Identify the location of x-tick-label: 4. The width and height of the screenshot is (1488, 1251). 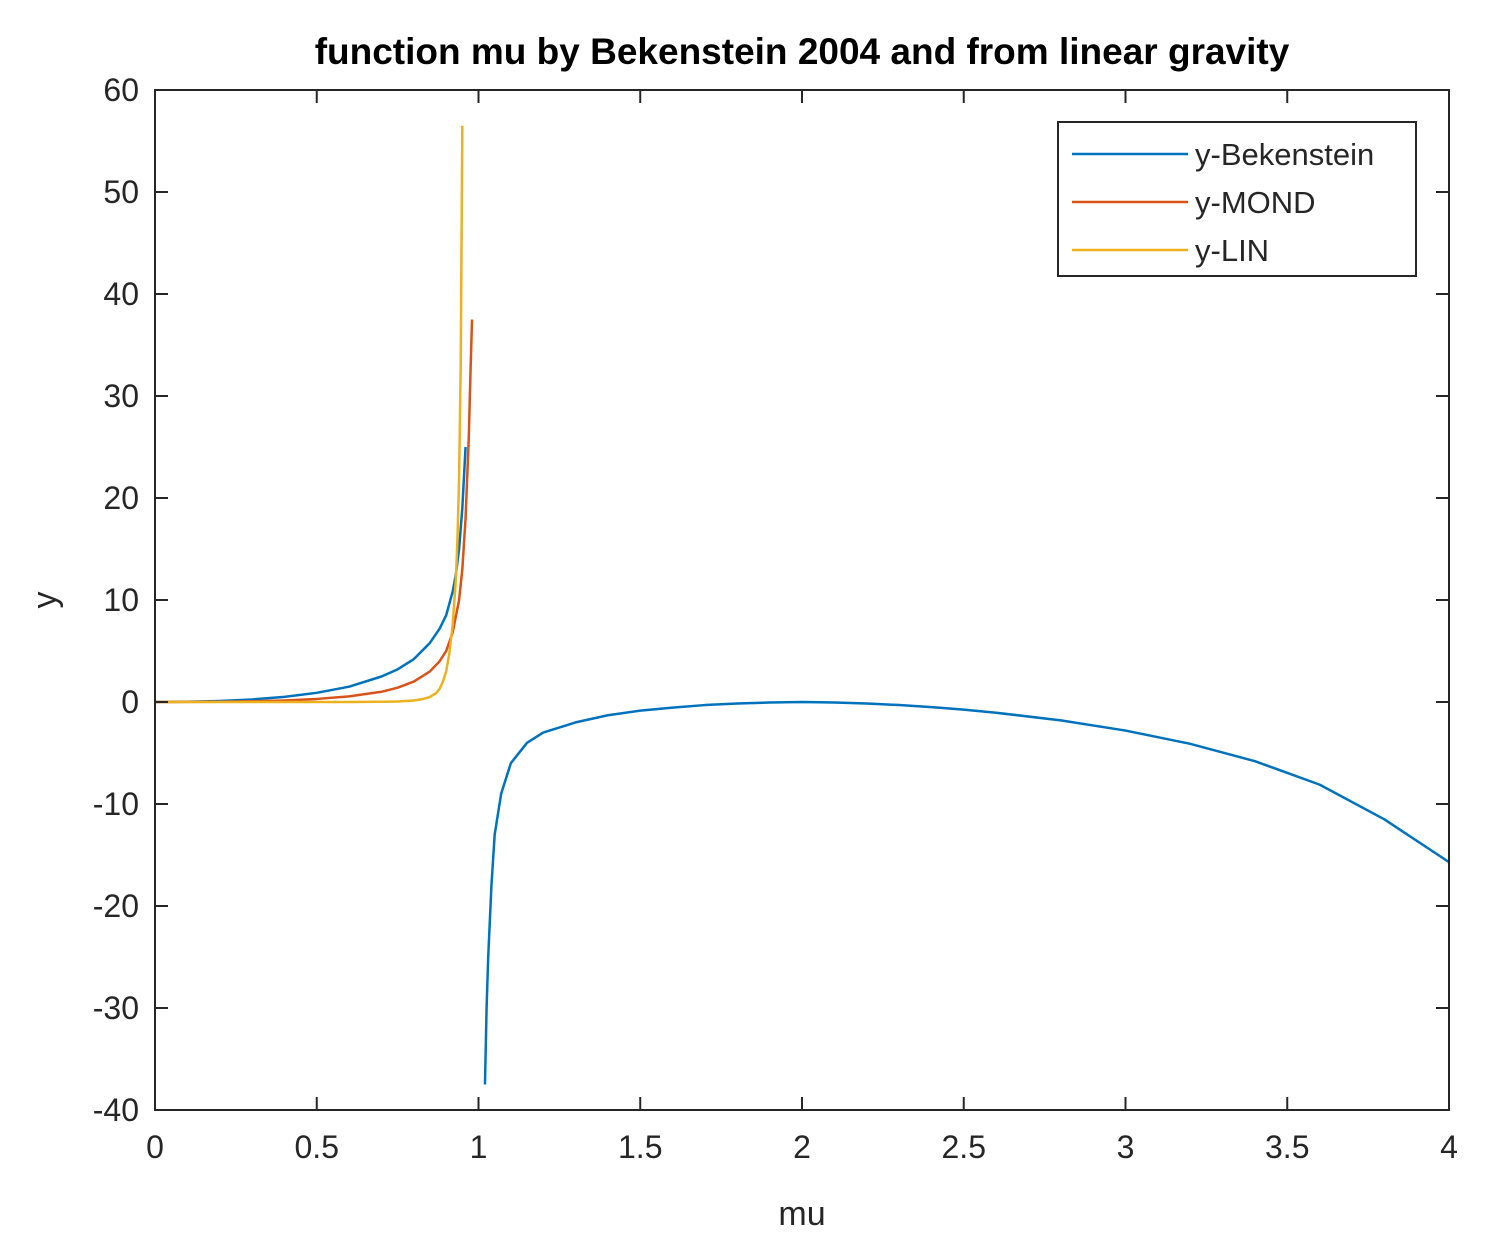
(1449, 1147).